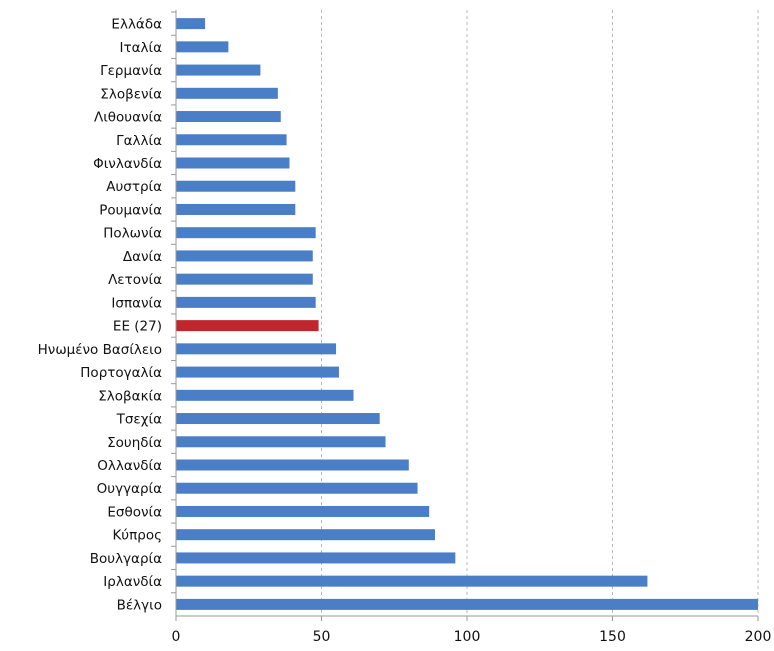 The height and width of the screenshot is (651, 774). Describe the element at coordinates (176, 637) in the screenshot. I see `x-tick-label: 0` at that location.